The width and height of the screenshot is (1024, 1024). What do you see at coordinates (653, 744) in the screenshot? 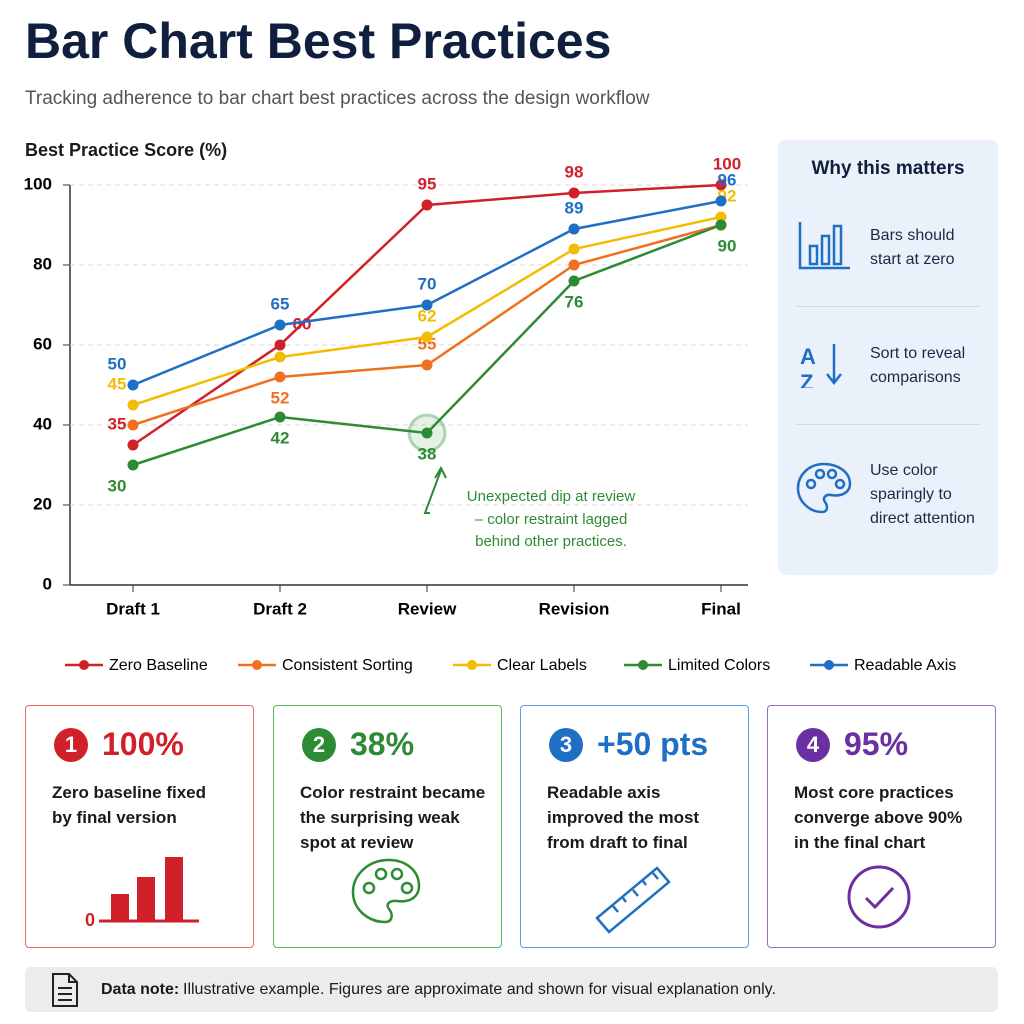
I see `text: +50 pts` at bounding box center [653, 744].